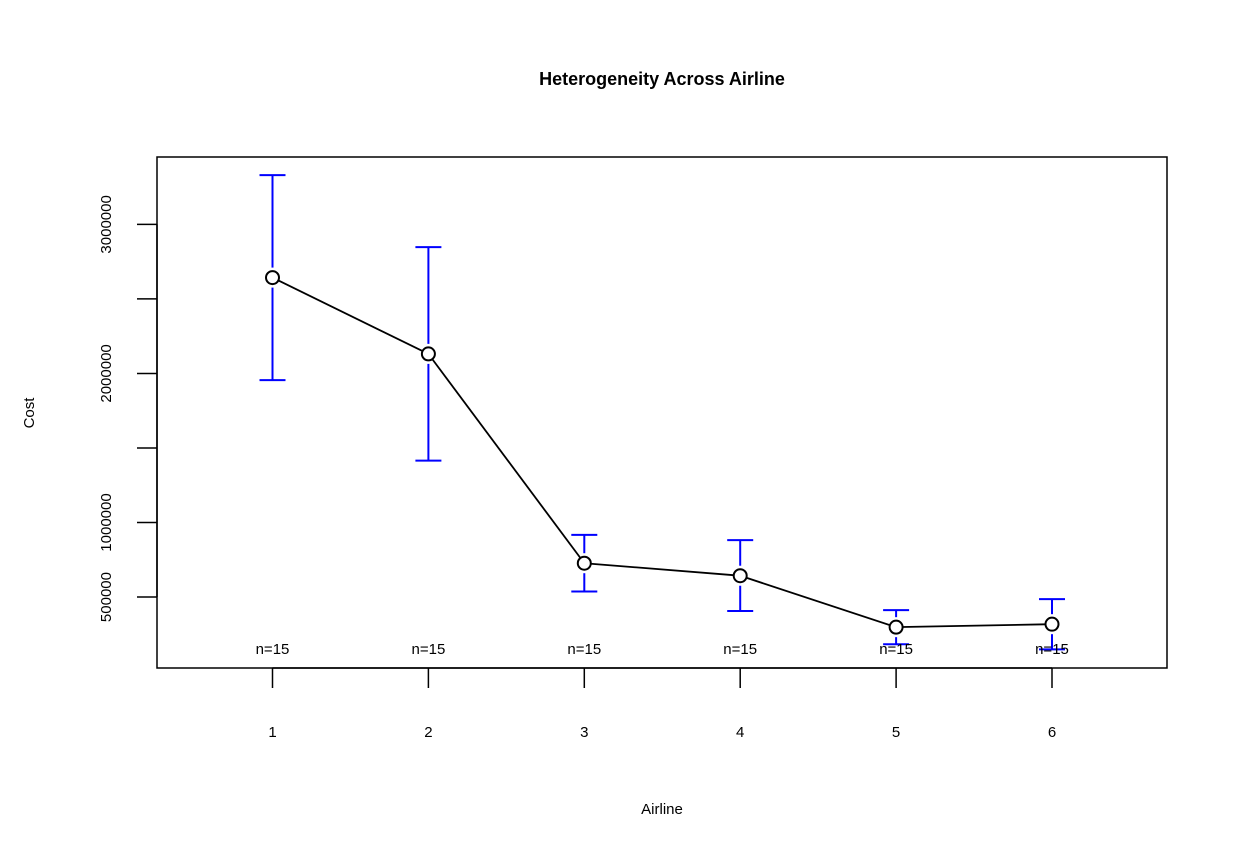 This screenshot has height=864, width=1248. Describe the element at coordinates (1052, 732) in the screenshot. I see `x-tick-label: 6` at that location.